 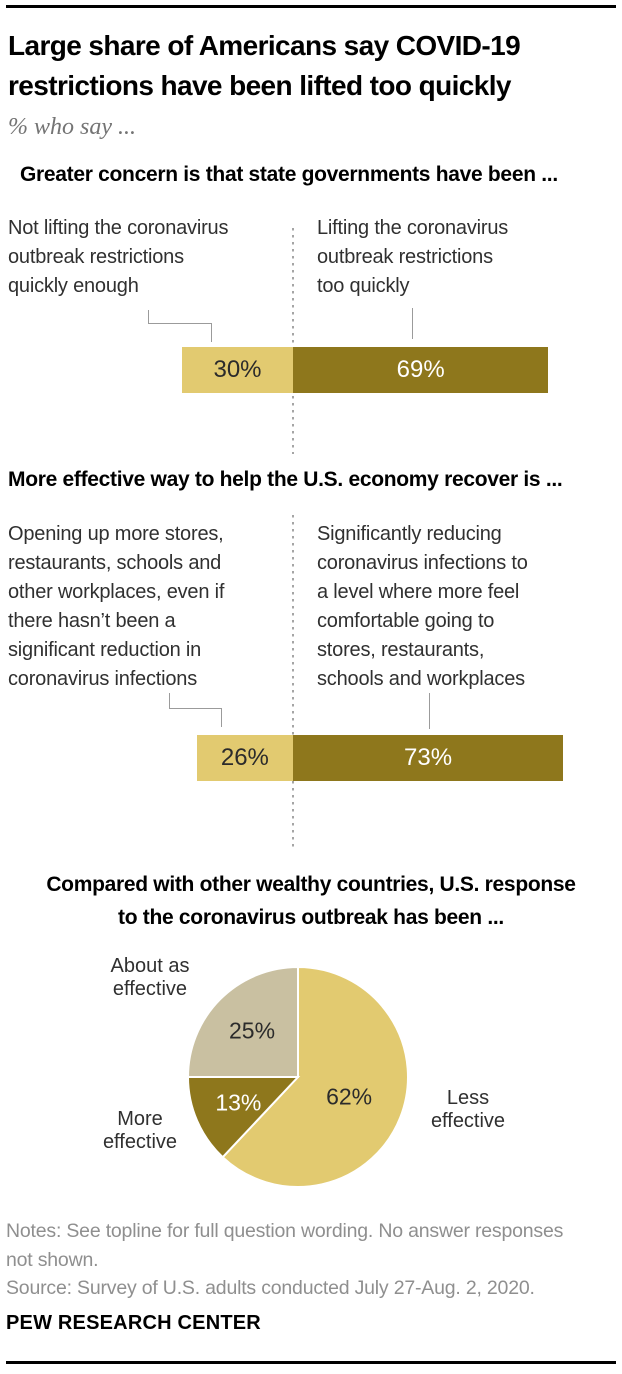 I want to click on bar-chart-economy-recover: 26% 73%, so click(x=311, y=758).